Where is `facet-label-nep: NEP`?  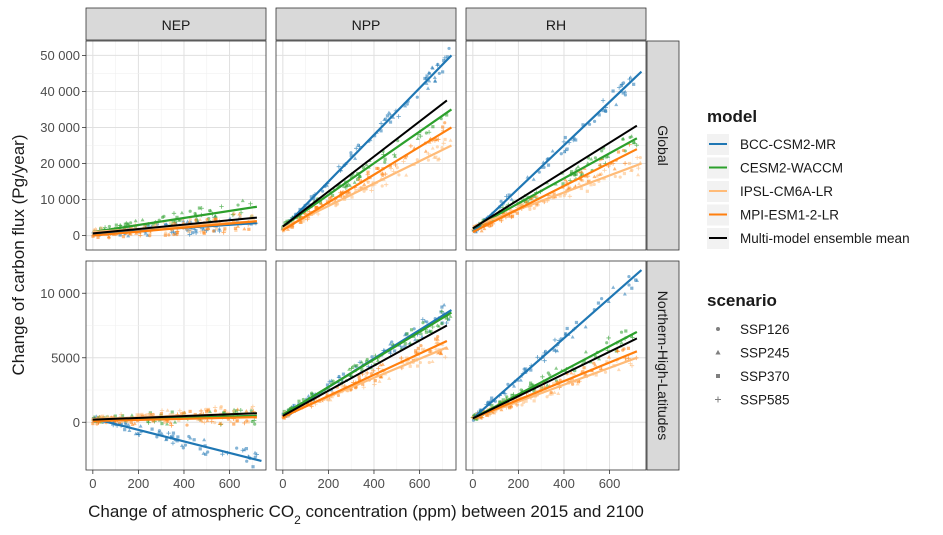
facet-label-nep: NEP is located at coordinates (176, 25).